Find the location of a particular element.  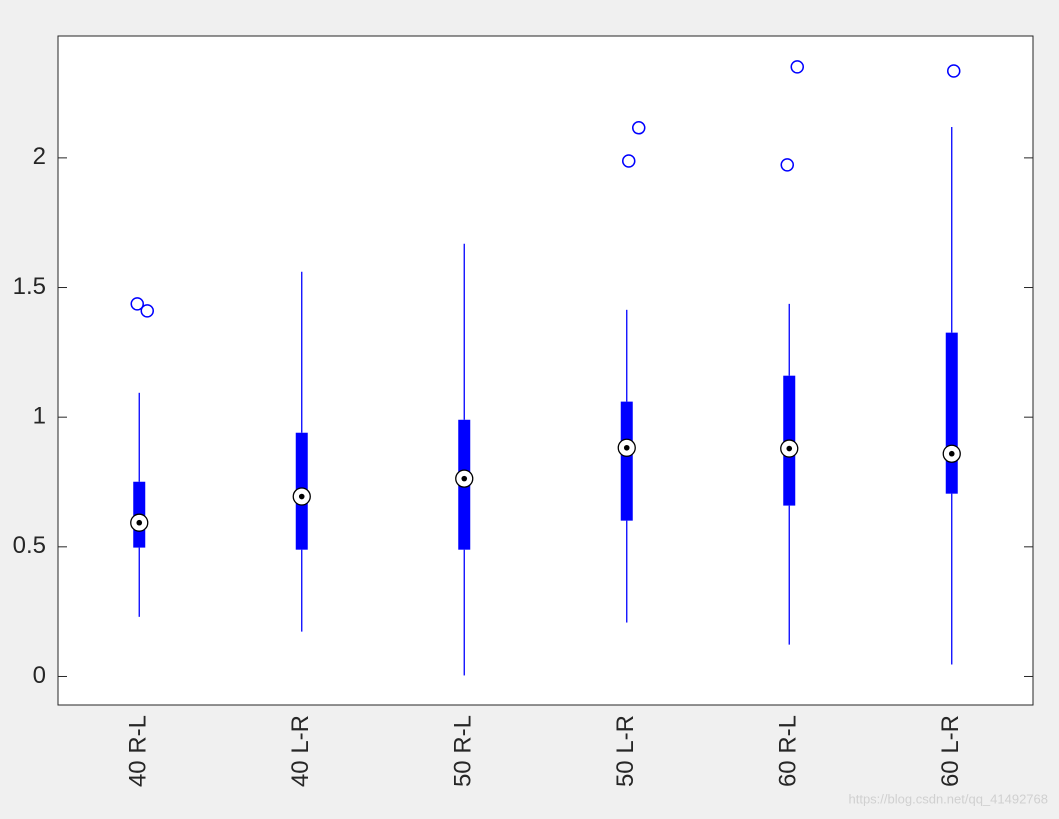

x-tick-label: 40 R-L is located at coordinates (138, 751).